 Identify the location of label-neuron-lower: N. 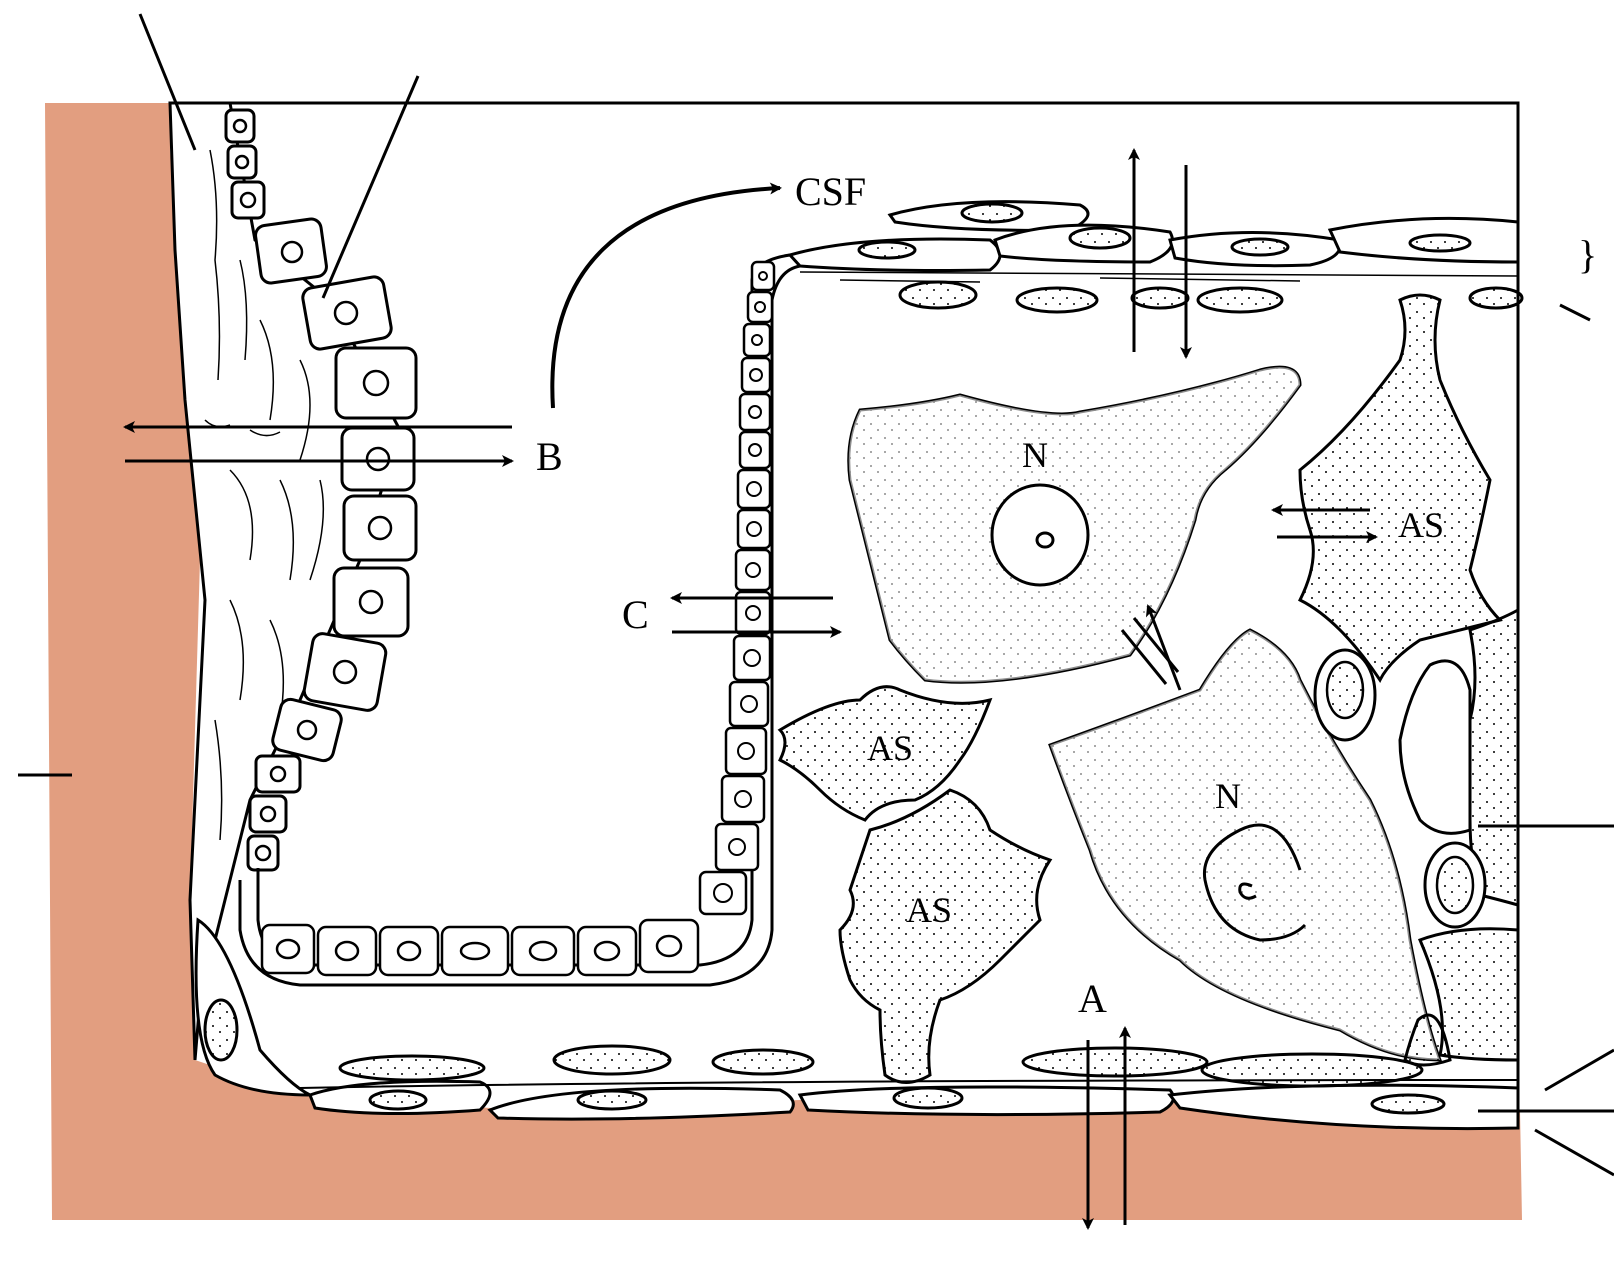
(1228, 796).